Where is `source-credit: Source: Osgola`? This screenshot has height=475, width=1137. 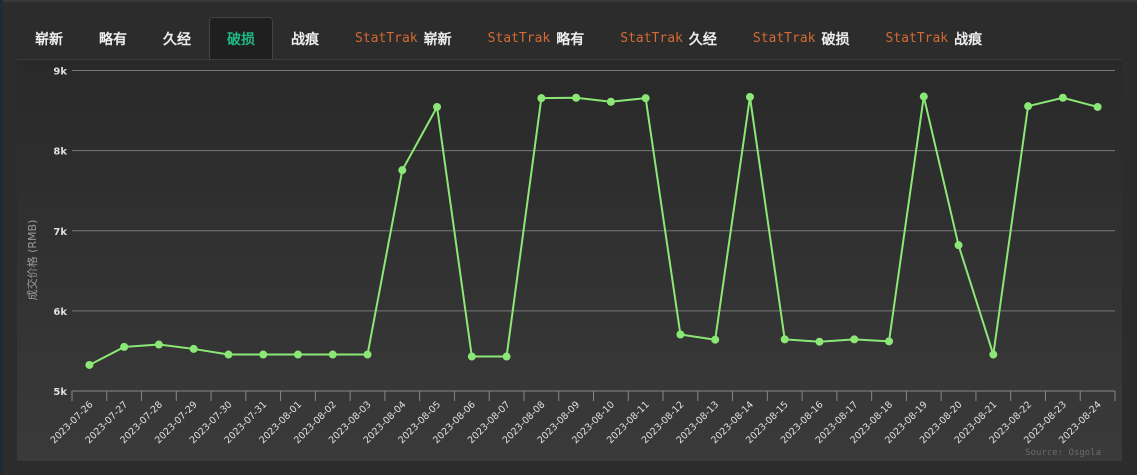
source-credit: Source: Osgola is located at coordinates (1063, 453).